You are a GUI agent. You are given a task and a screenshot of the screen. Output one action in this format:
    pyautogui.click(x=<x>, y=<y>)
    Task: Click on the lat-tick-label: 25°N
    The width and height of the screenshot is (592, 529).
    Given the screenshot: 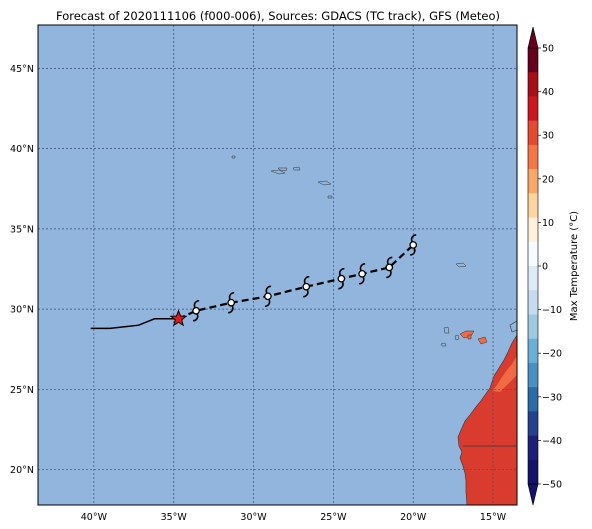 What is the action you would take?
    pyautogui.click(x=22, y=390)
    